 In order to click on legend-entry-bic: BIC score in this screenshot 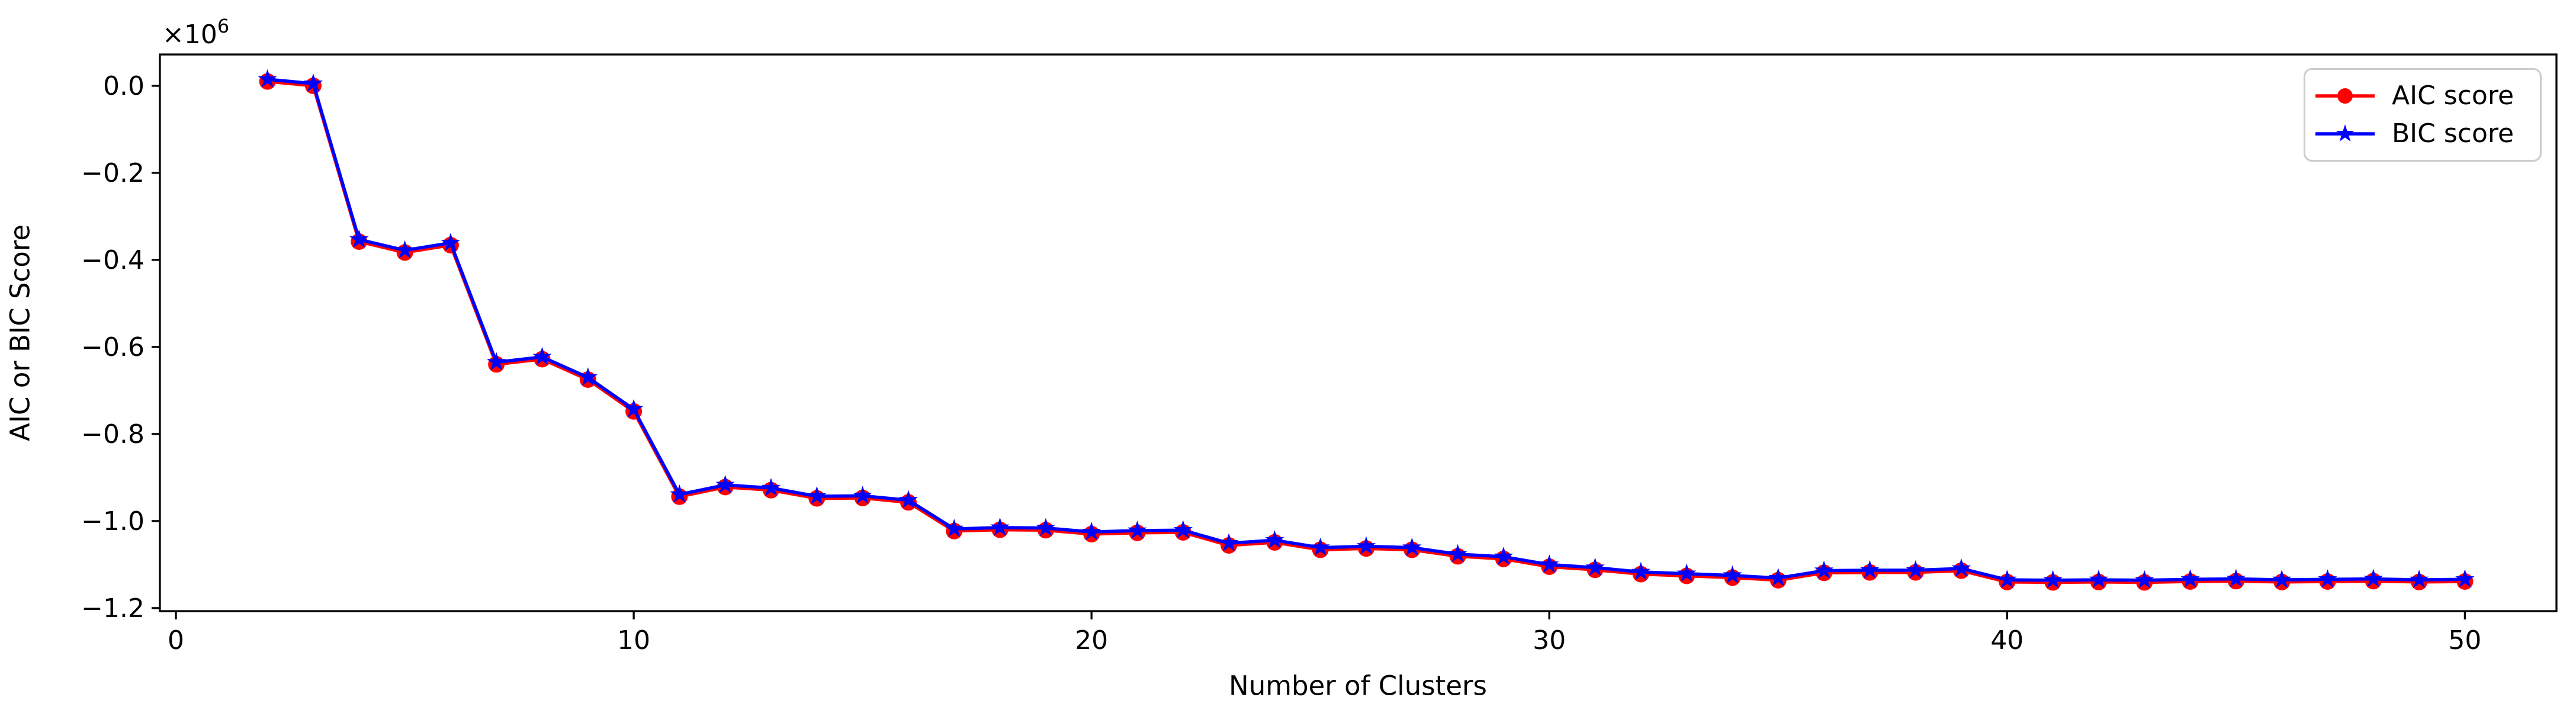, I will do `click(2427, 133)`.